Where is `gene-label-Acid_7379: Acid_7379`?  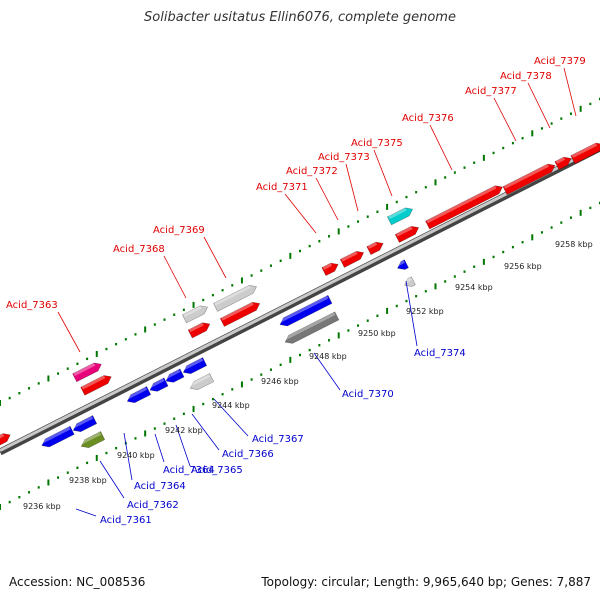 gene-label-Acid_7379: Acid_7379 is located at coordinates (560, 61).